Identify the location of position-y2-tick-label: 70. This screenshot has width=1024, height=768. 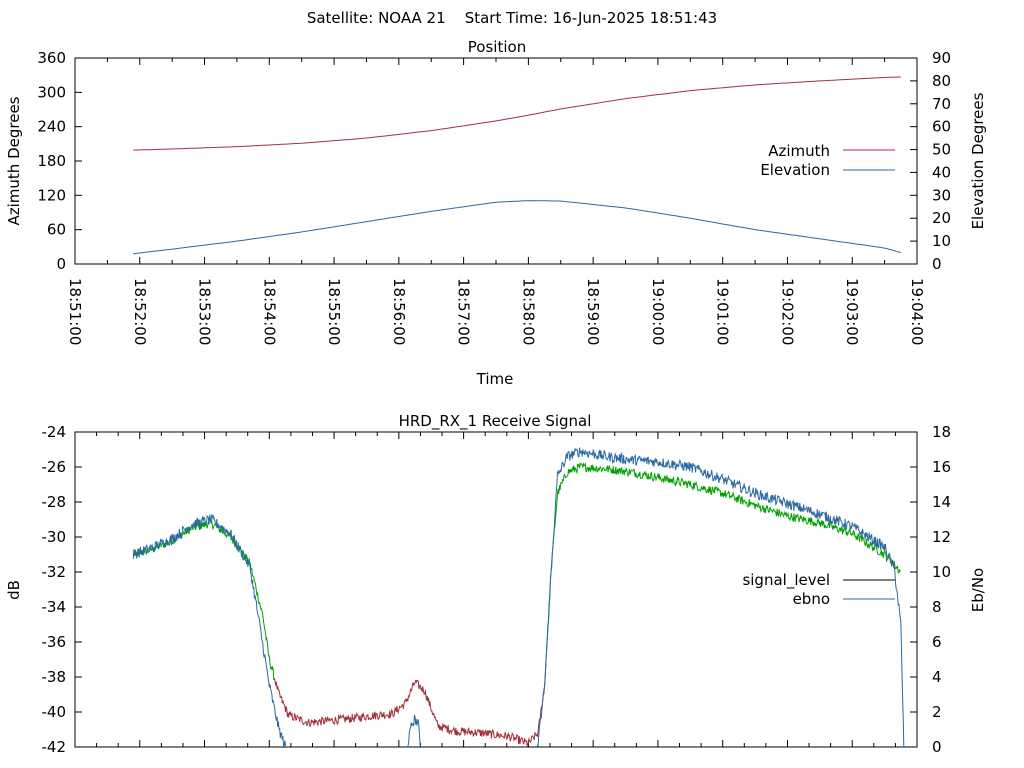
(941, 104).